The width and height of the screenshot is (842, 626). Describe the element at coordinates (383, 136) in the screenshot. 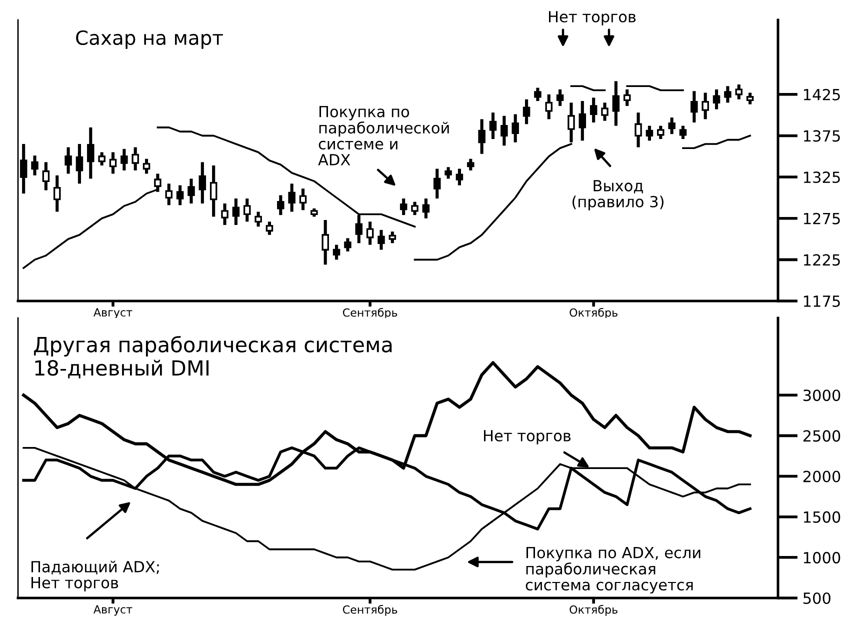

I see `annotation: Покупка по параболической системе и ADX` at that location.